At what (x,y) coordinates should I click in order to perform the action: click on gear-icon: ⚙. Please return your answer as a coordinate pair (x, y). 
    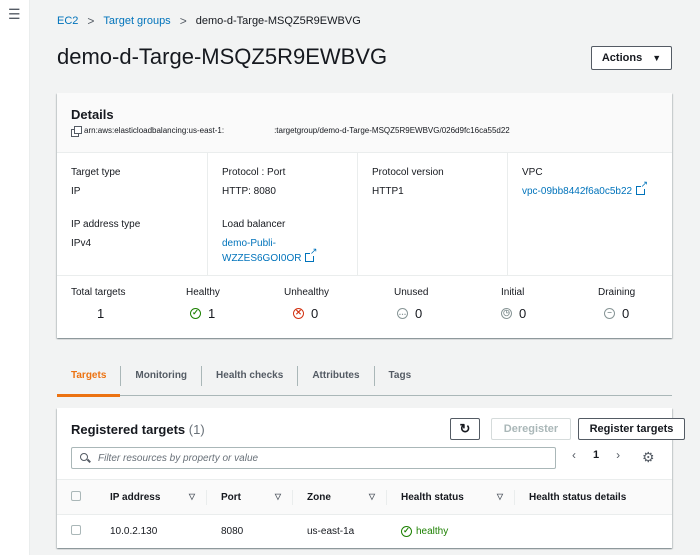
    Looking at the image, I should click on (648, 457).